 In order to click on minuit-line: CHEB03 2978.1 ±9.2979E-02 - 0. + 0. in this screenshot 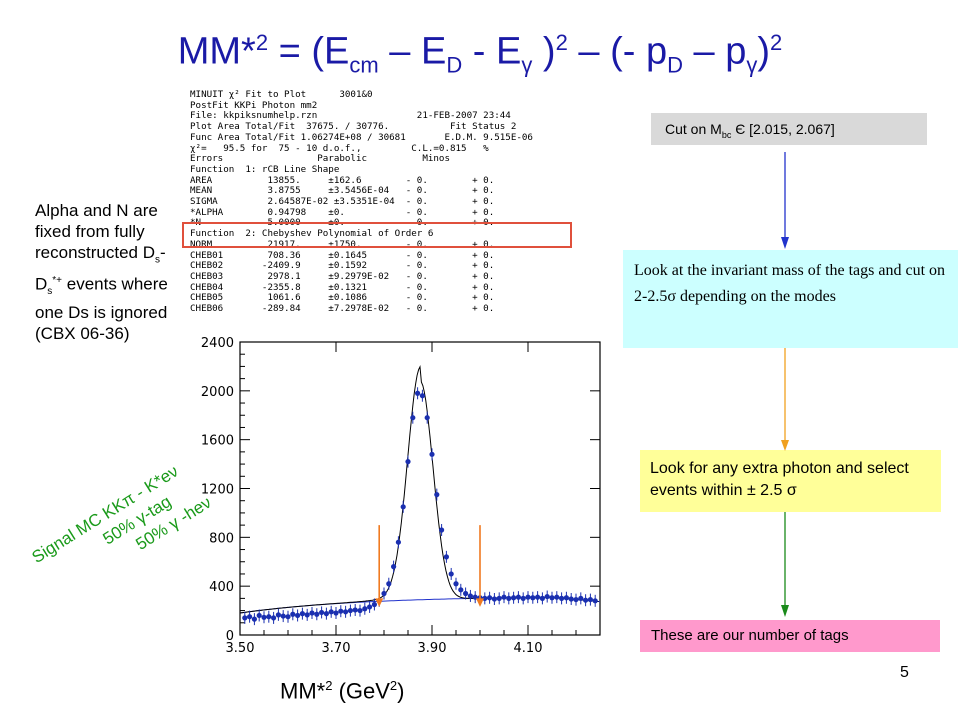, I will do `click(342, 276)`.